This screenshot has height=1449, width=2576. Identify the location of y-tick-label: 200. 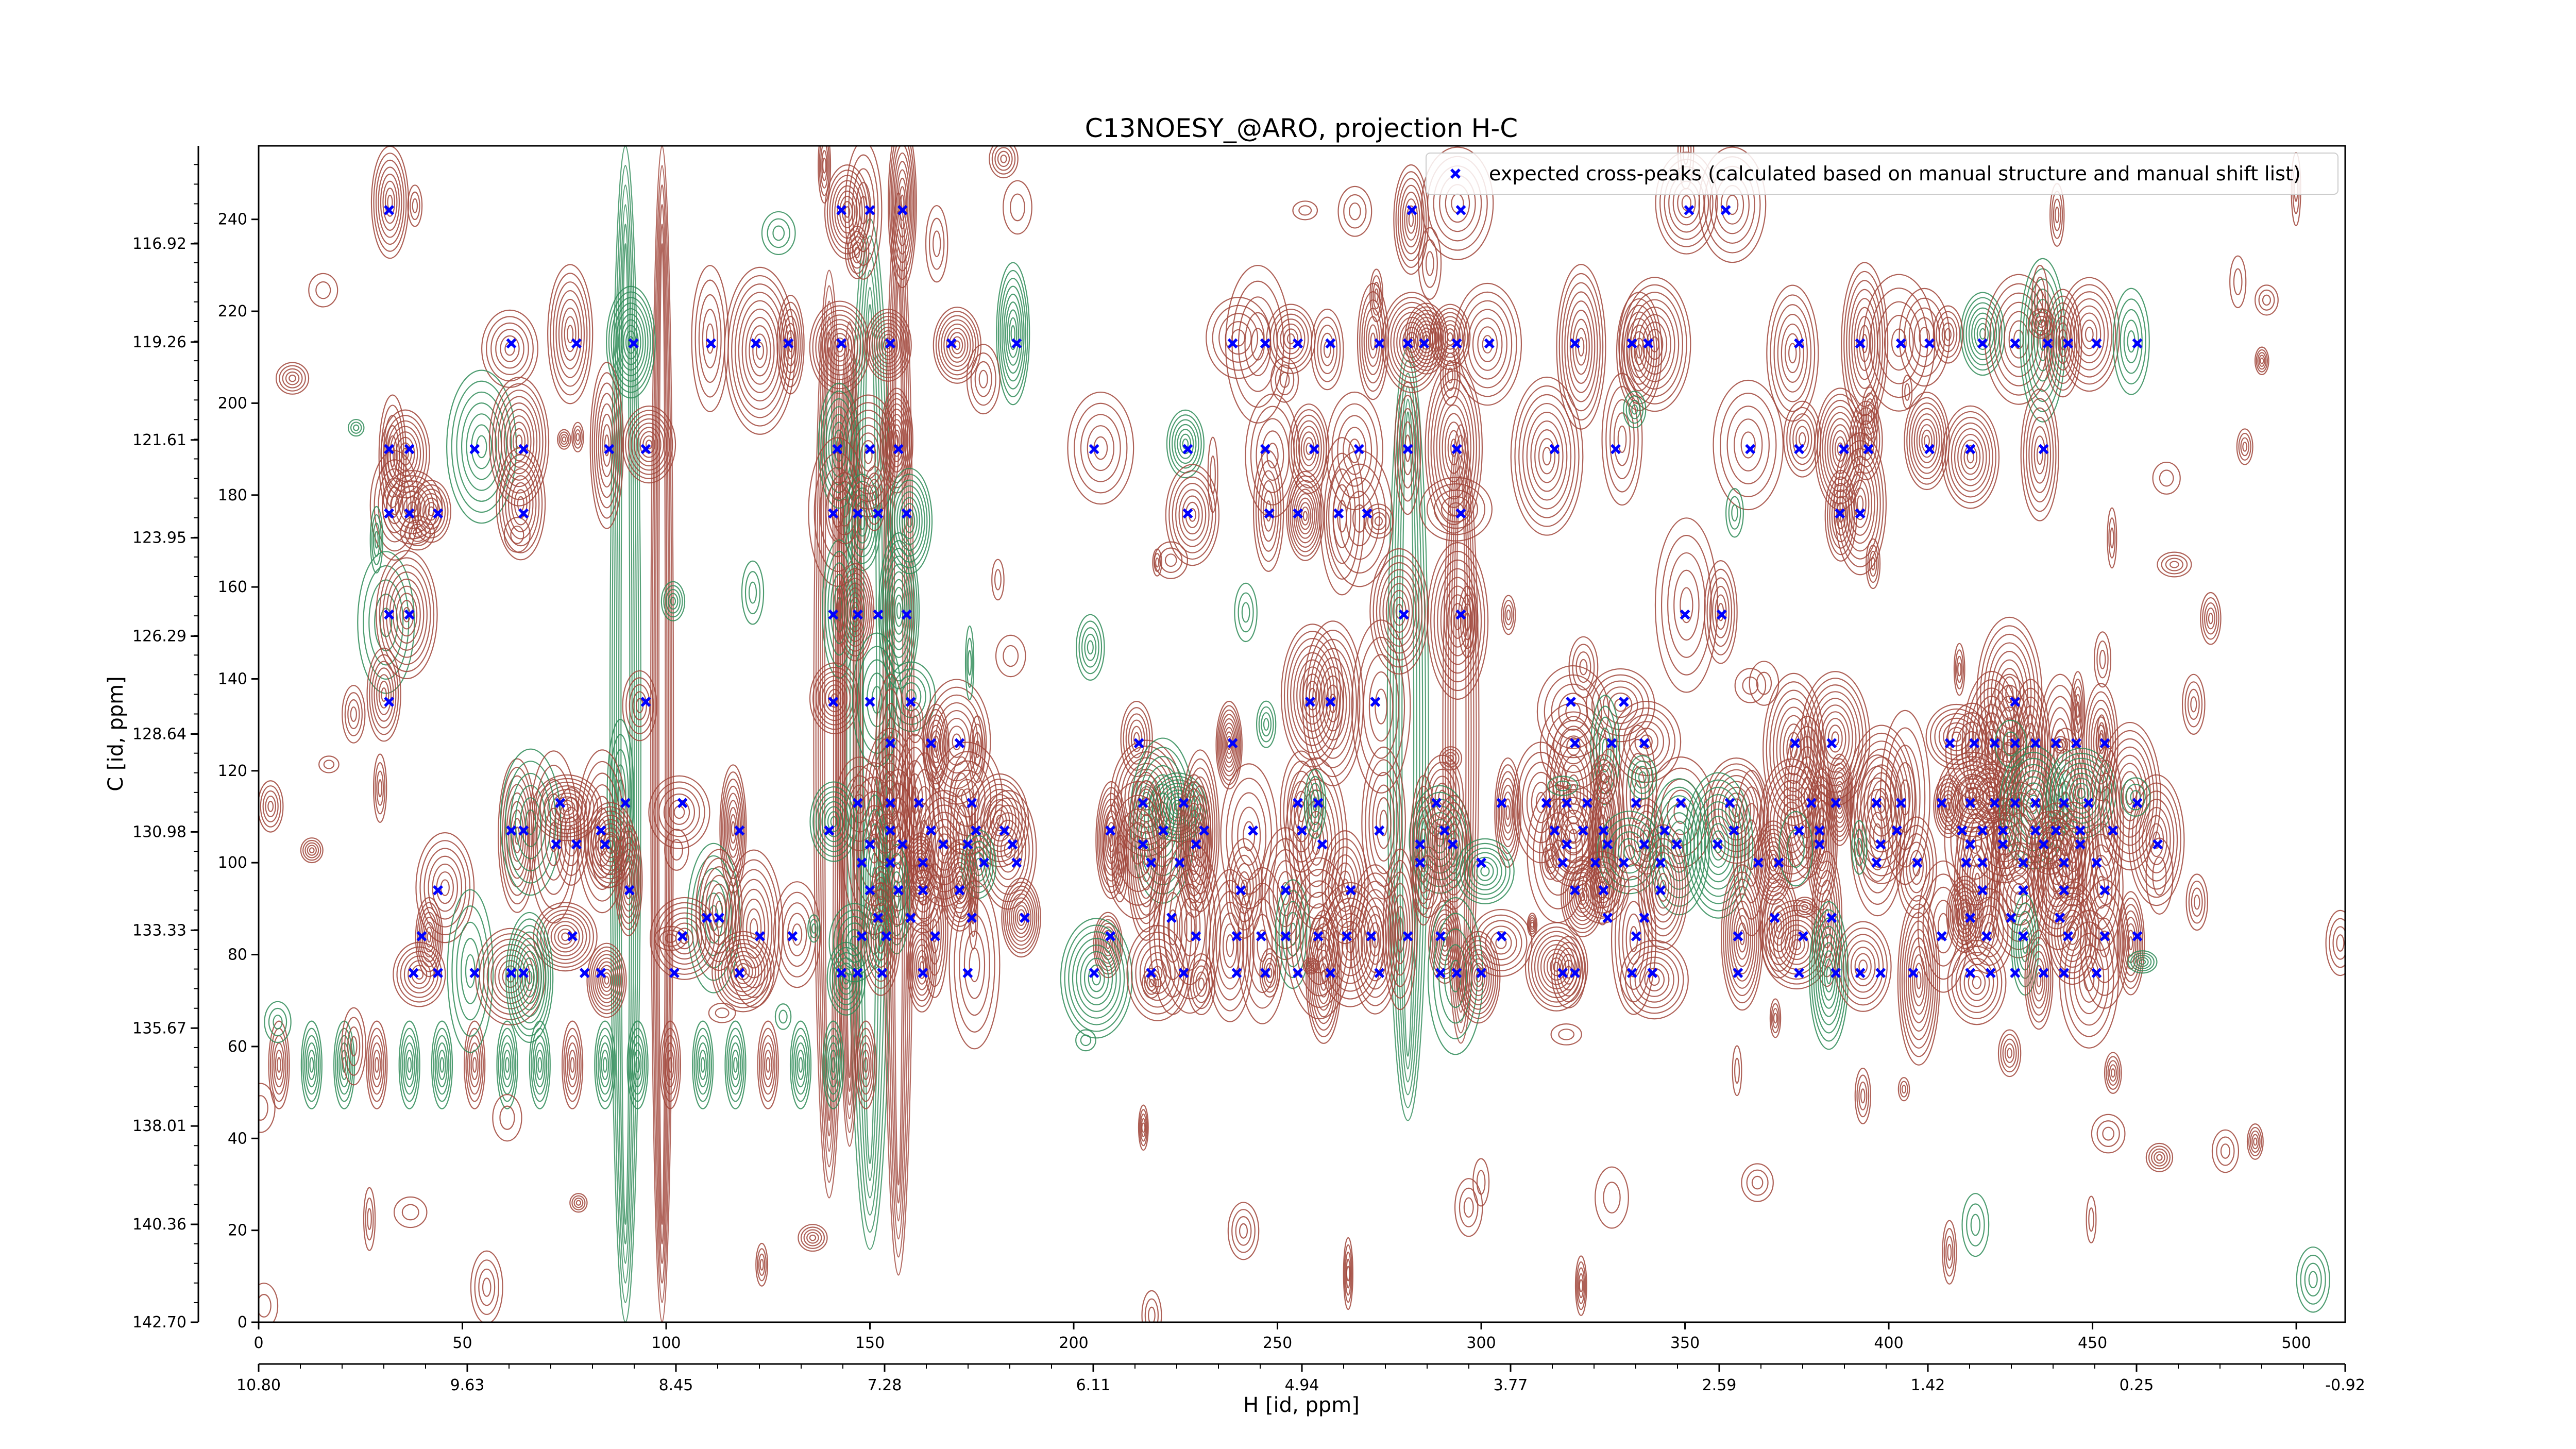
(232, 403).